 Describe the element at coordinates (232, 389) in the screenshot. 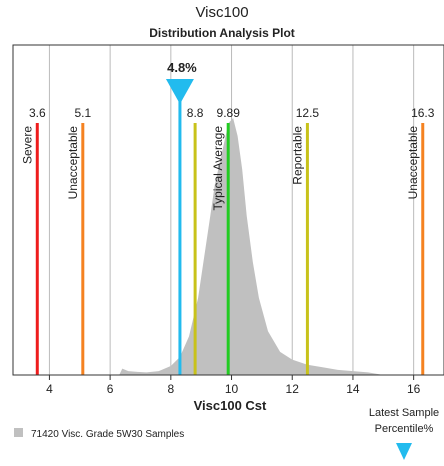

I see `x-tick-label: 10` at that location.